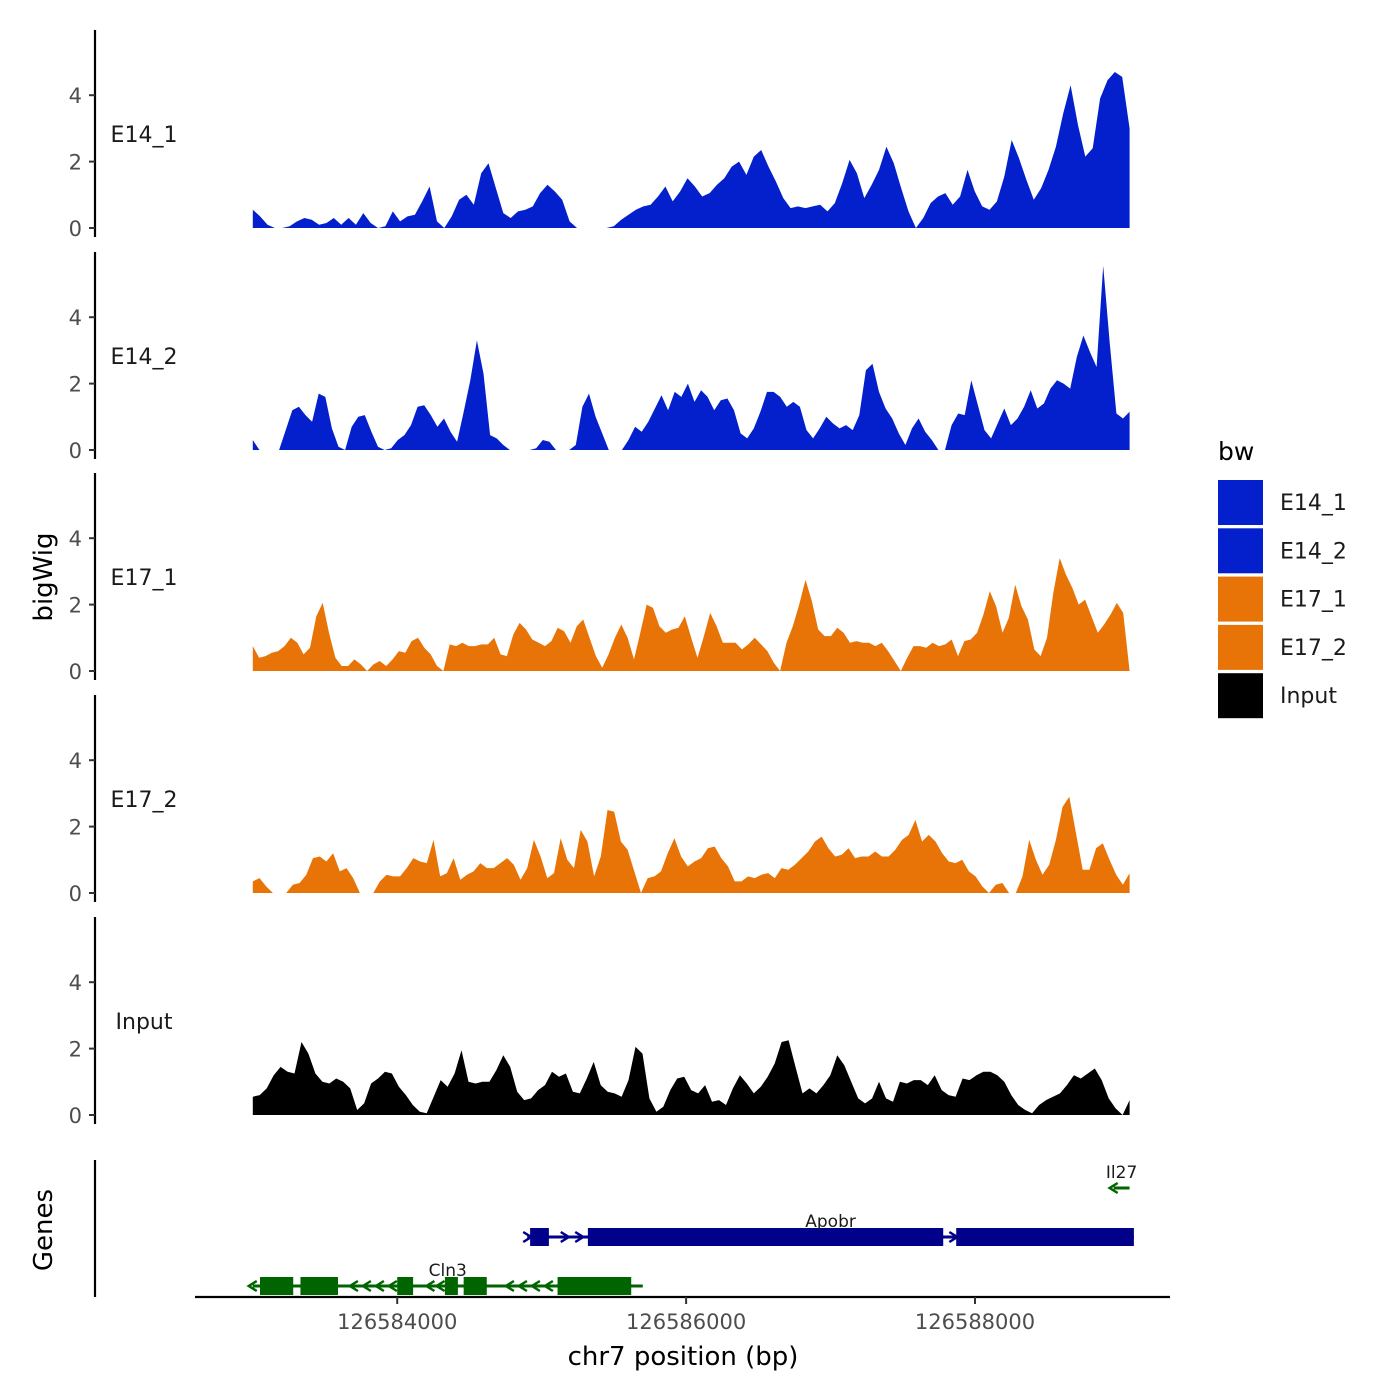 The image size is (1400, 1400). I want to click on legend-item-input: Input, so click(1277, 696).